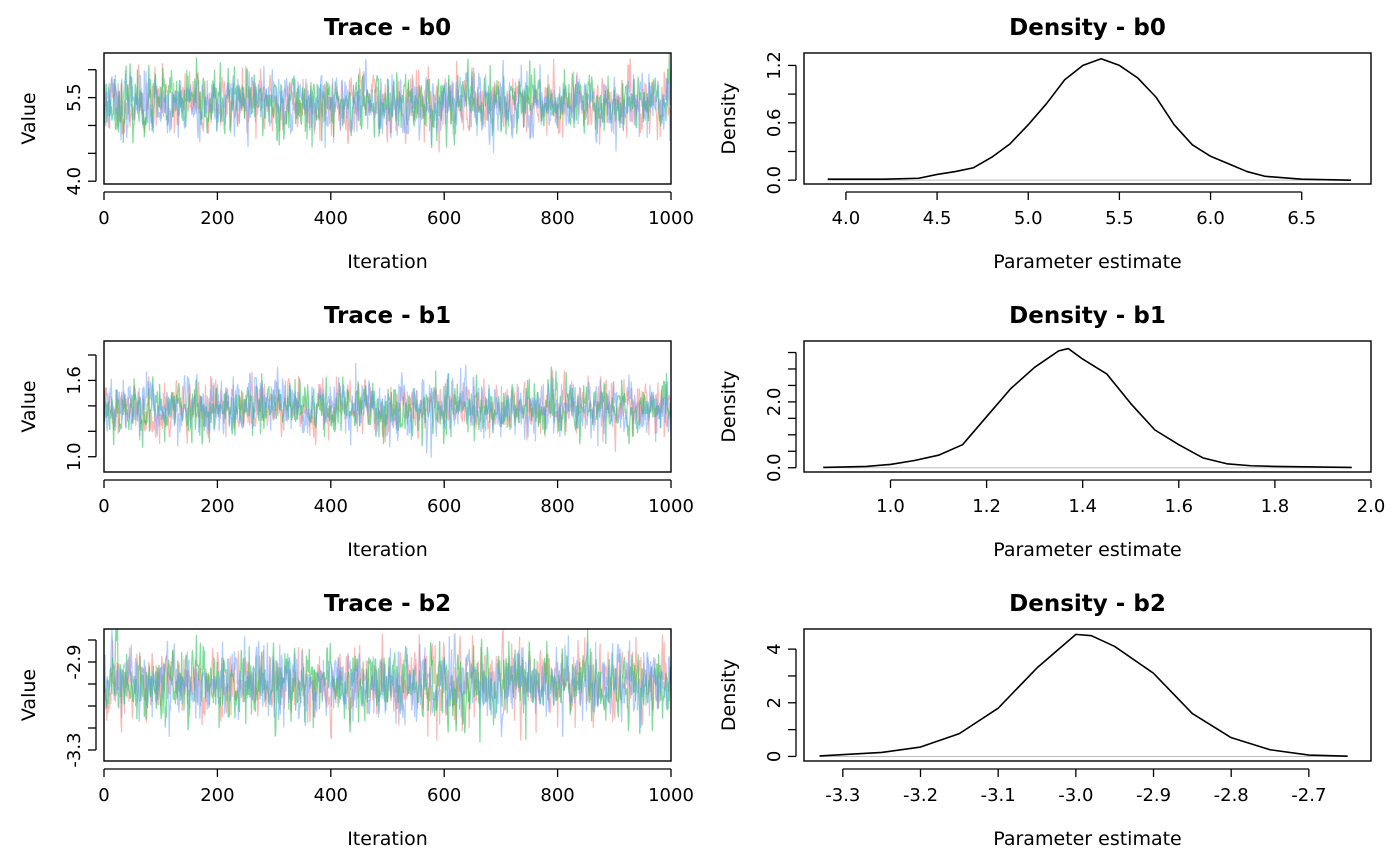  I want to click on y-tick-label: 1.2, so click(774, 65).